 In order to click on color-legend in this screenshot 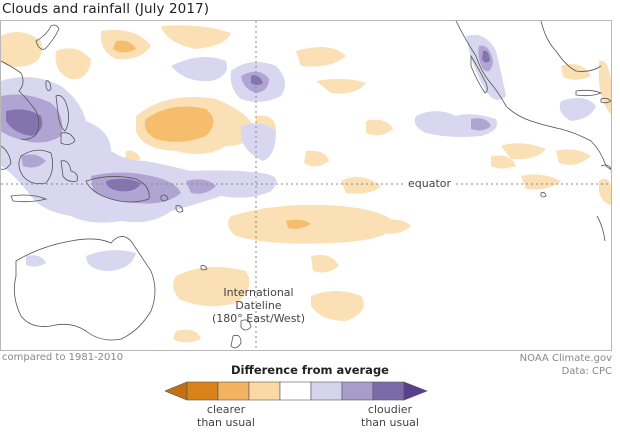, I will do `click(296, 391)`.